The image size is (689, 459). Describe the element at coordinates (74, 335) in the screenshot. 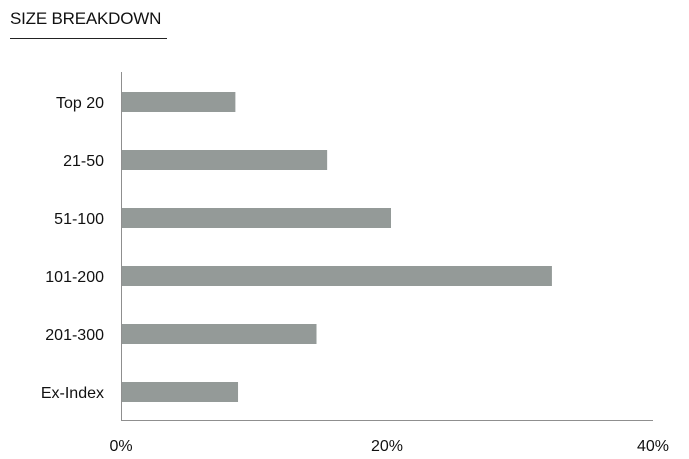

I see `category-label-201-300: 201-300` at that location.